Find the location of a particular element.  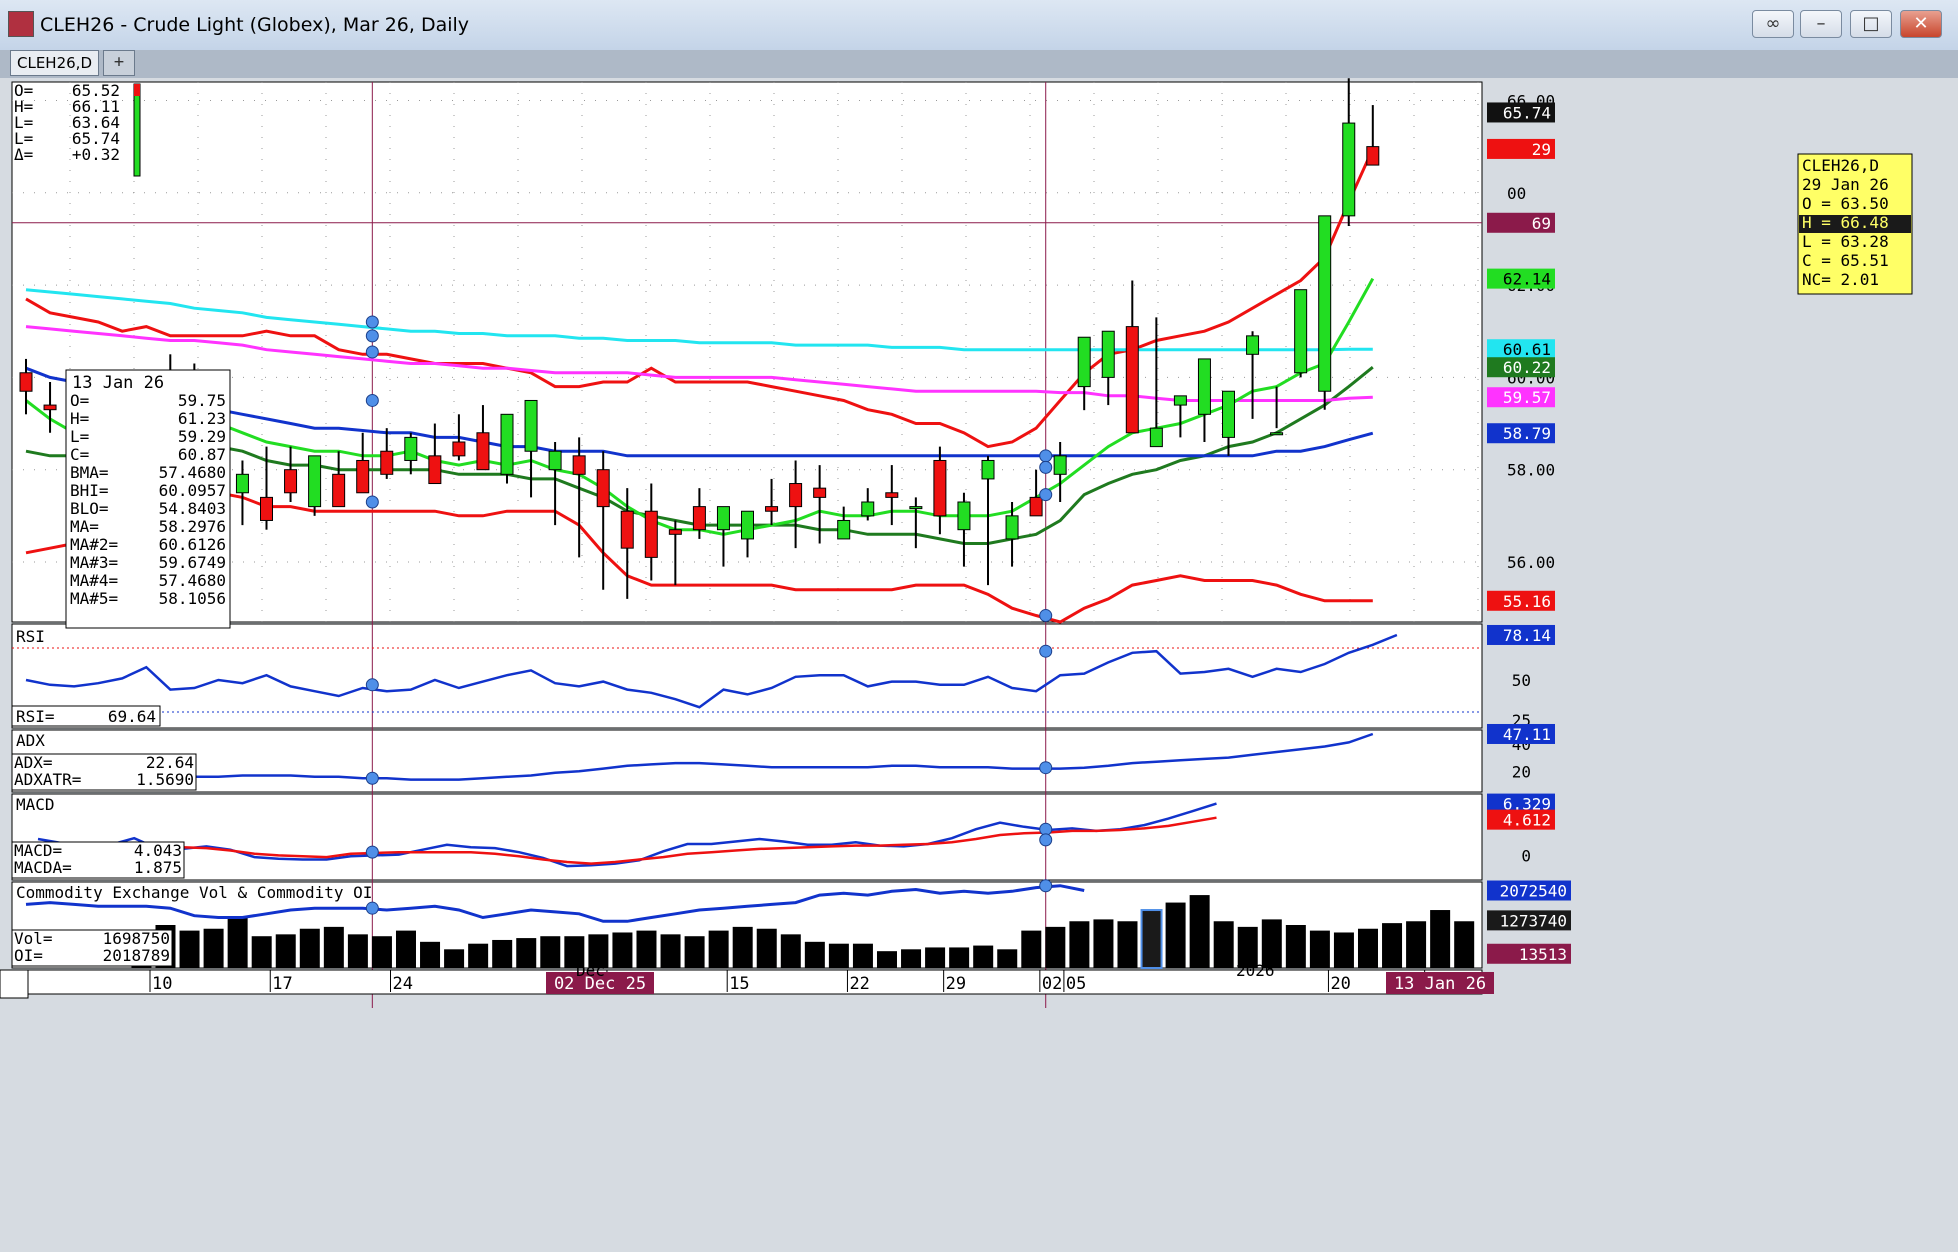

app-icon is located at coordinates (21, 24).